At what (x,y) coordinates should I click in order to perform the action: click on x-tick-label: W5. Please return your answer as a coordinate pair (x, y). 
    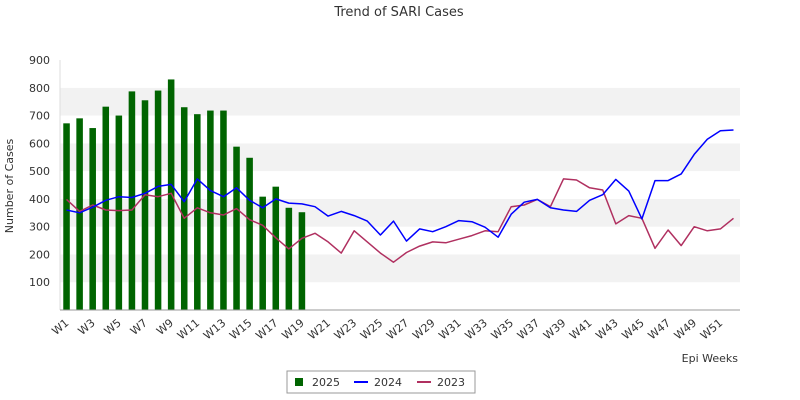
    Looking at the image, I should click on (113, 326).